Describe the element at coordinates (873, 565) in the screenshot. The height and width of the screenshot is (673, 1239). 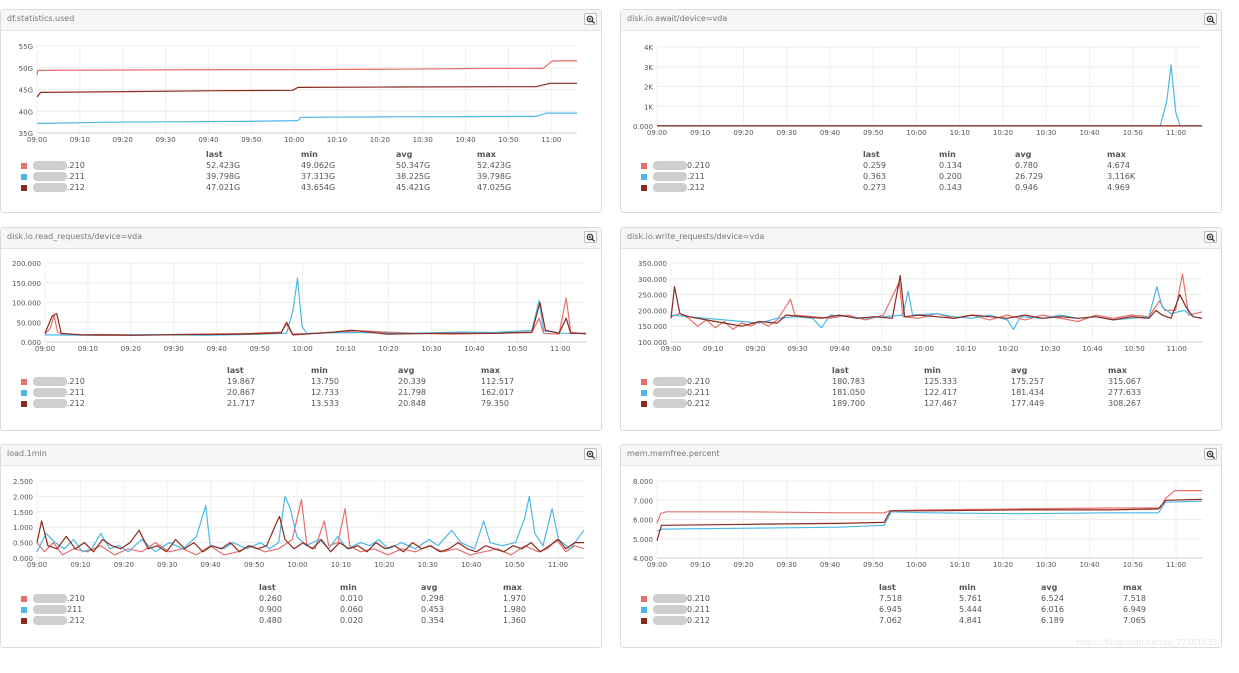
I see `x-tick-label: 09:50` at that location.